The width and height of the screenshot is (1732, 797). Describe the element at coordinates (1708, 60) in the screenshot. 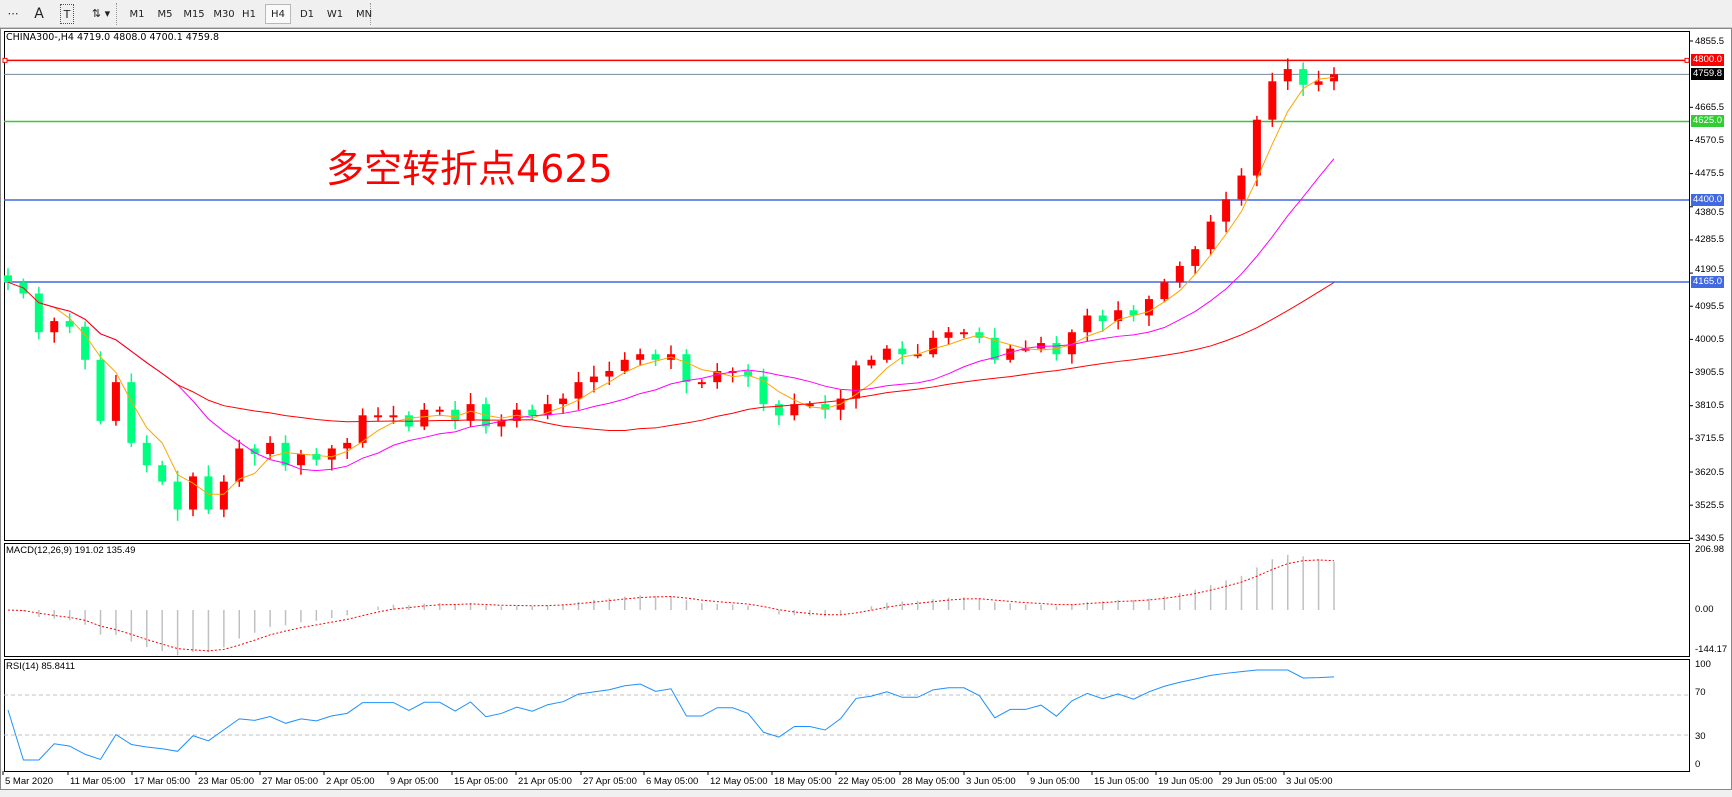

I see `level-tag-4800.0: 4800.0` at that location.